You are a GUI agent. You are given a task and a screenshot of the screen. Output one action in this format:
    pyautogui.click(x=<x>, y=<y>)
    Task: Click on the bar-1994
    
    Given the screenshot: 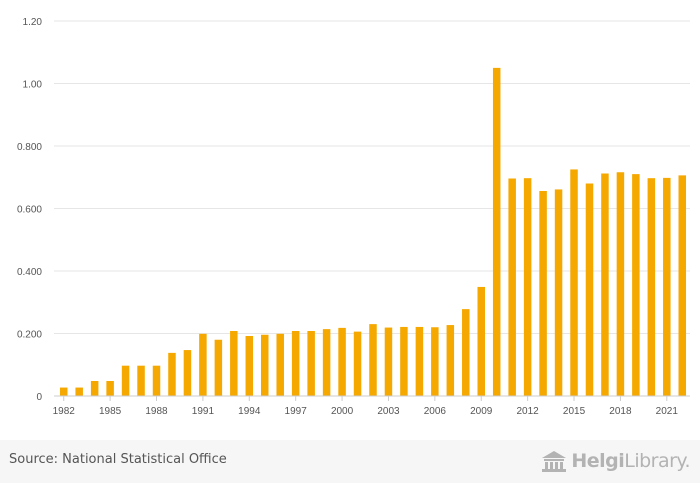 What is the action you would take?
    pyautogui.click(x=249, y=366)
    